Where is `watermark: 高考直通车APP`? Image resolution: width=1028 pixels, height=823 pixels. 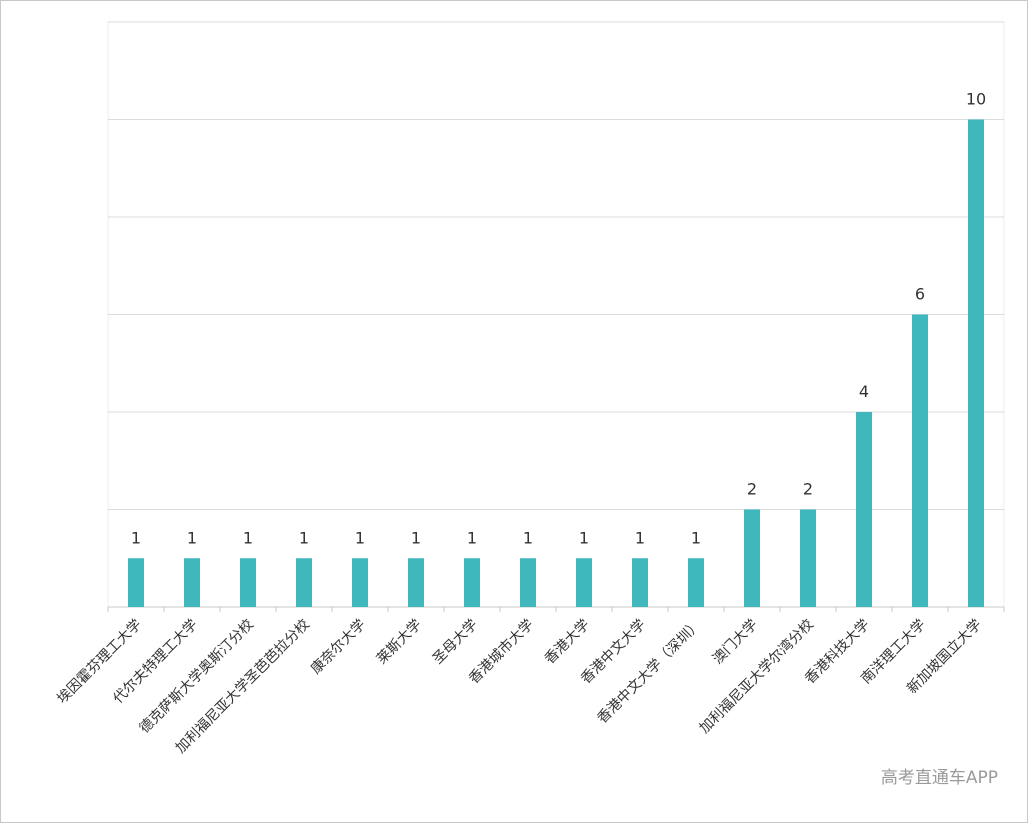
watermark: 高考直通车APP is located at coordinates (939, 778).